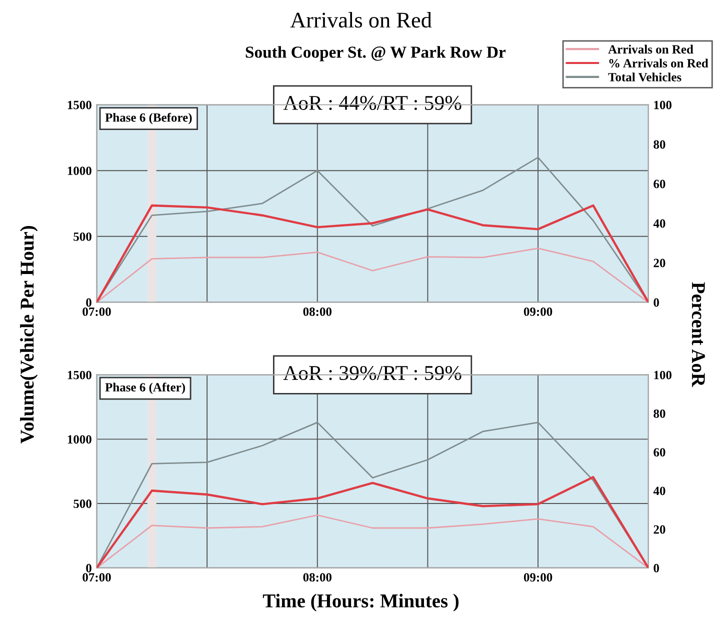 The height and width of the screenshot is (631, 722). I want to click on chart-subtitle: South Cooper St. @ W Park Row Dr, so click(376, 54).